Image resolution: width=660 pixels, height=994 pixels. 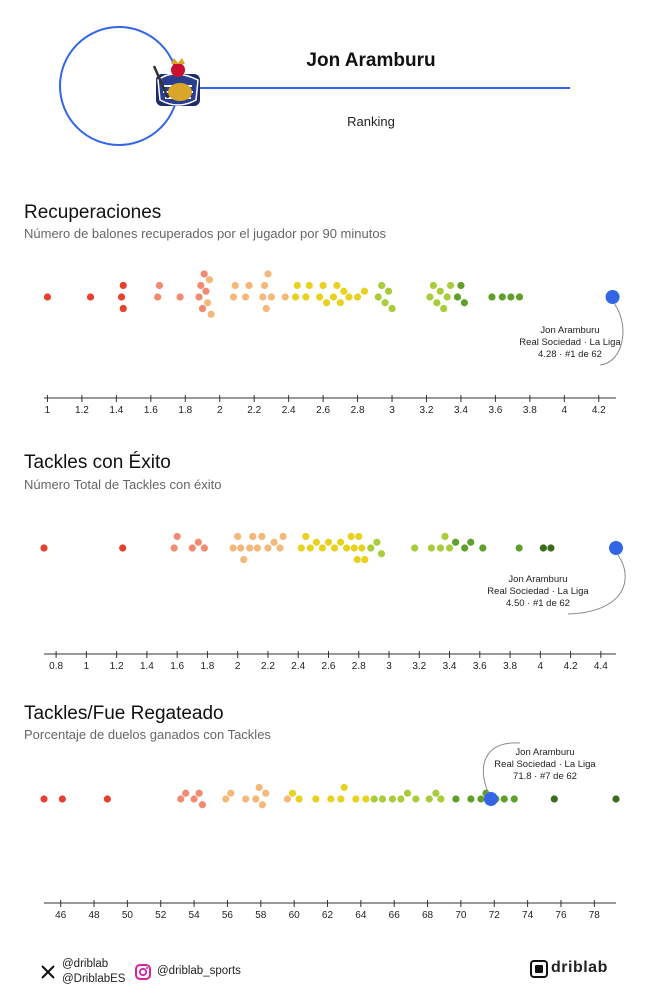 What do you see at coordinates (595, 915) in the screenshot?
I see `x-tick-label: 78` at bounding box center [595, 915].